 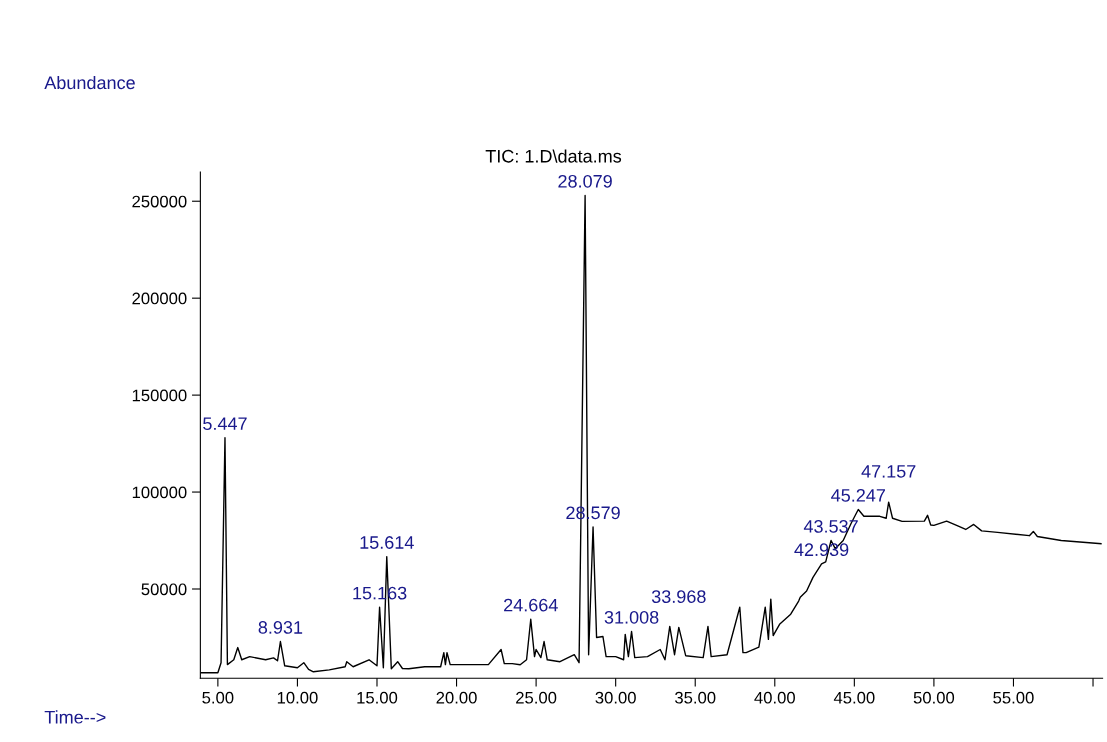 I want to click on x-tick-label: 45.00, so click(x=854, y=697).